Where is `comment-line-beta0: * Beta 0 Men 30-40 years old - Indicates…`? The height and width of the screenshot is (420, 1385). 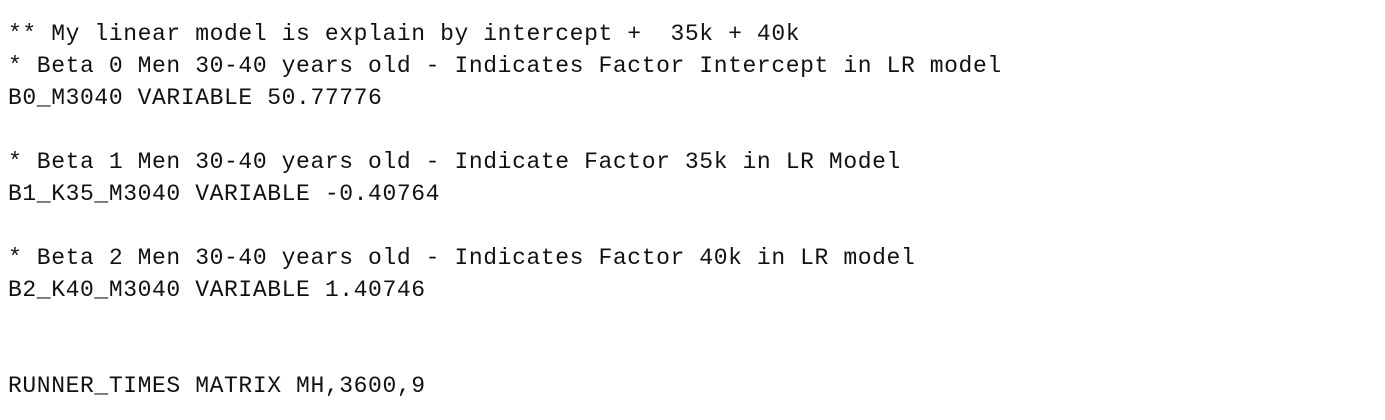 comment-line-beta0: * Beta 0 Men 30-40 years old - Indicates… is located at coordinates (505, 66).